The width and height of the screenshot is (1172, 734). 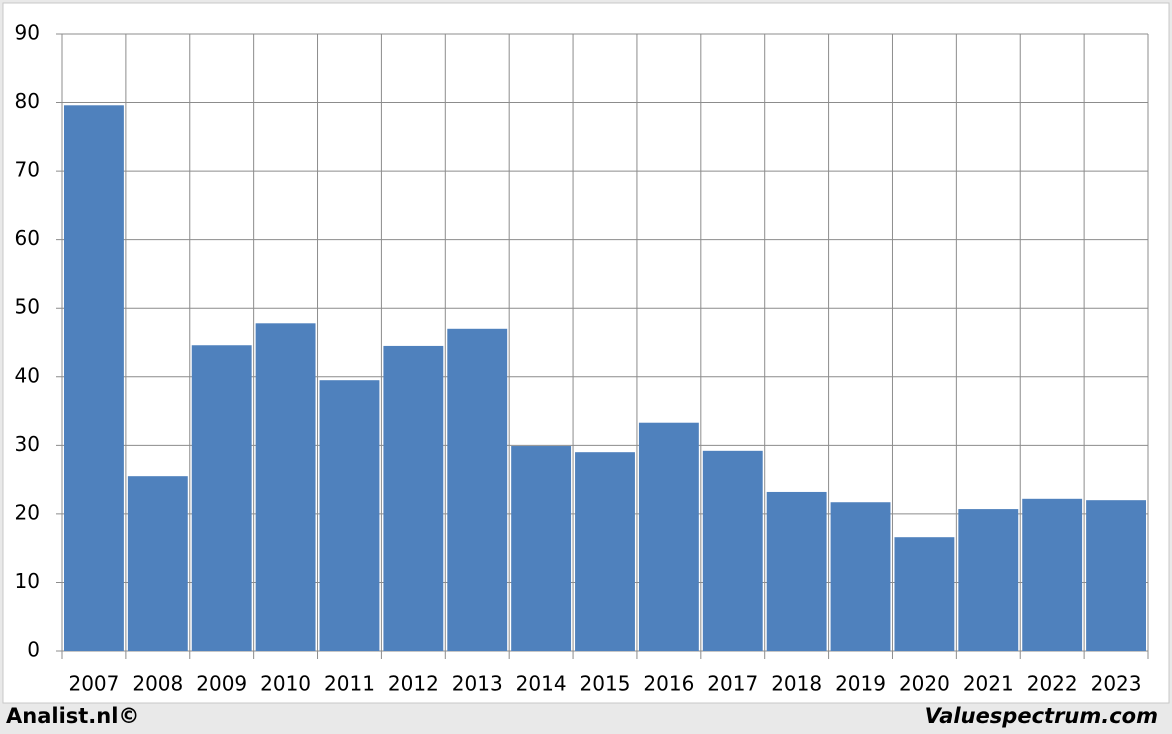 What do you see at coordinates (27, 307) in the screenshot?
I see `y-tick-label: 50` at bounding box center [27, 307].